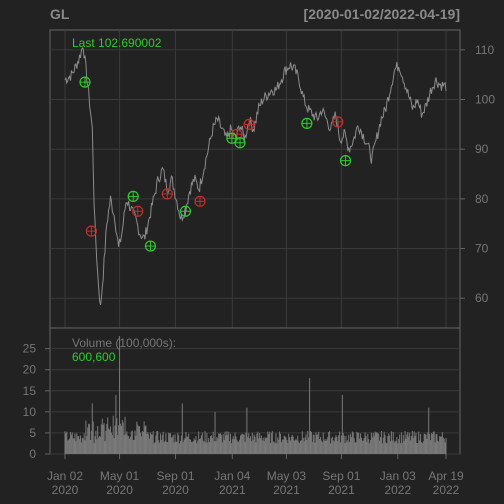 The image size is (504, 504). I want to click on volume-tick-label: 15, so click(30, 391).